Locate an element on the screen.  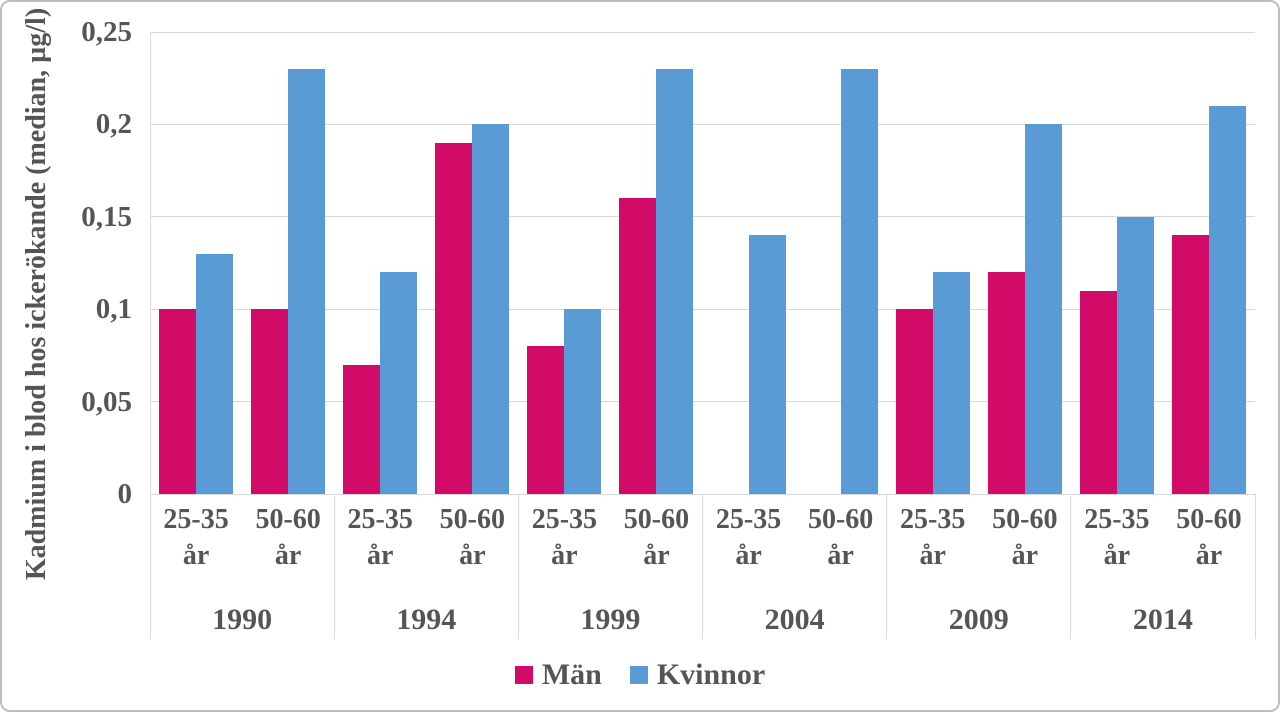
y-tick-label: 0,15 is located at coordinates (106, 216).